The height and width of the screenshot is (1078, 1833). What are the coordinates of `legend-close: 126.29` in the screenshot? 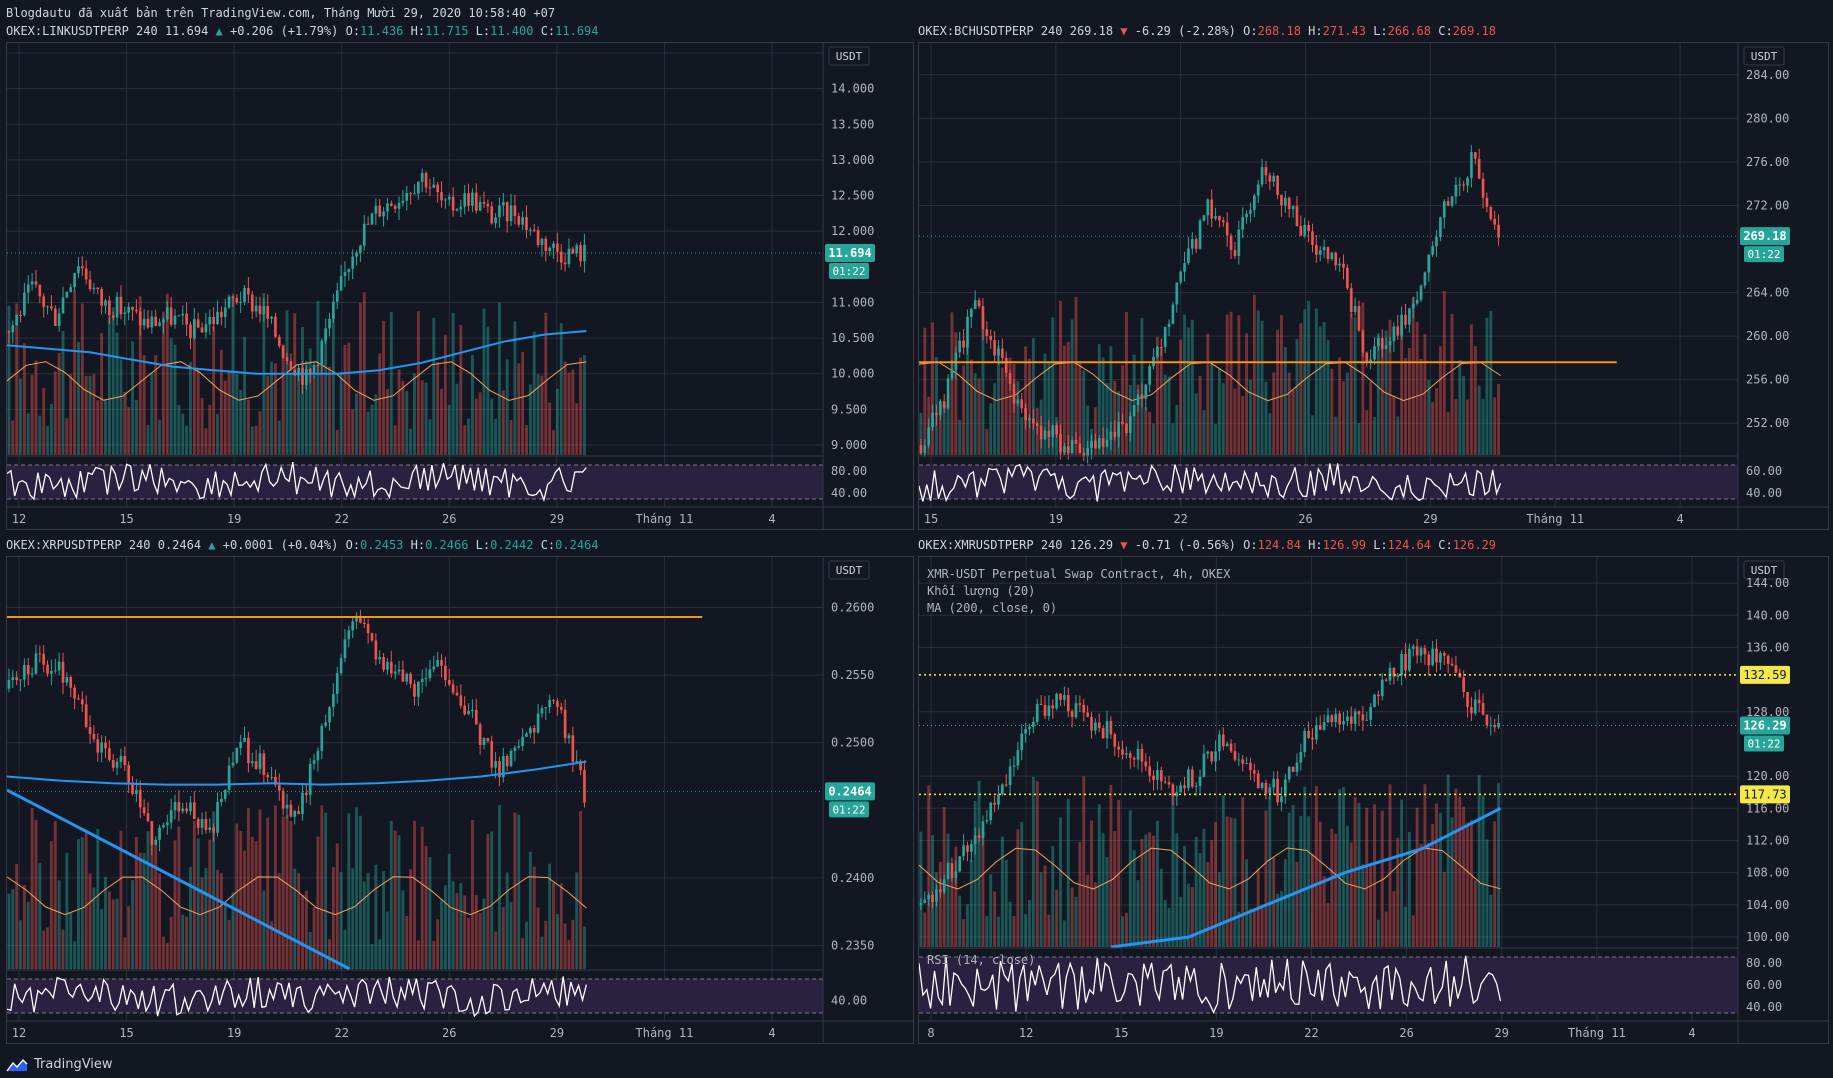 It's located at (1474, 545).